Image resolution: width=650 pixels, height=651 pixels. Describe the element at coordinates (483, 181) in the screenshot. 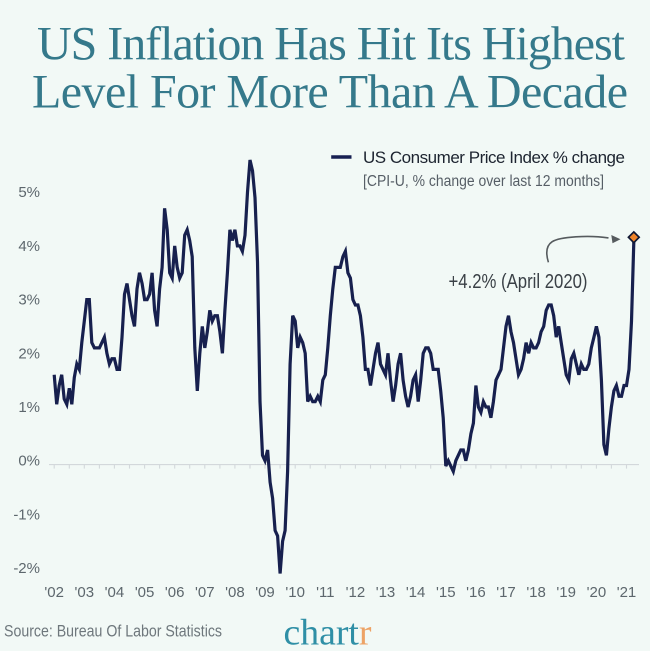

I see `svg-text:[CPI-U, % change over last 12: [CPI-U, % change over last 12 months]` at that location.